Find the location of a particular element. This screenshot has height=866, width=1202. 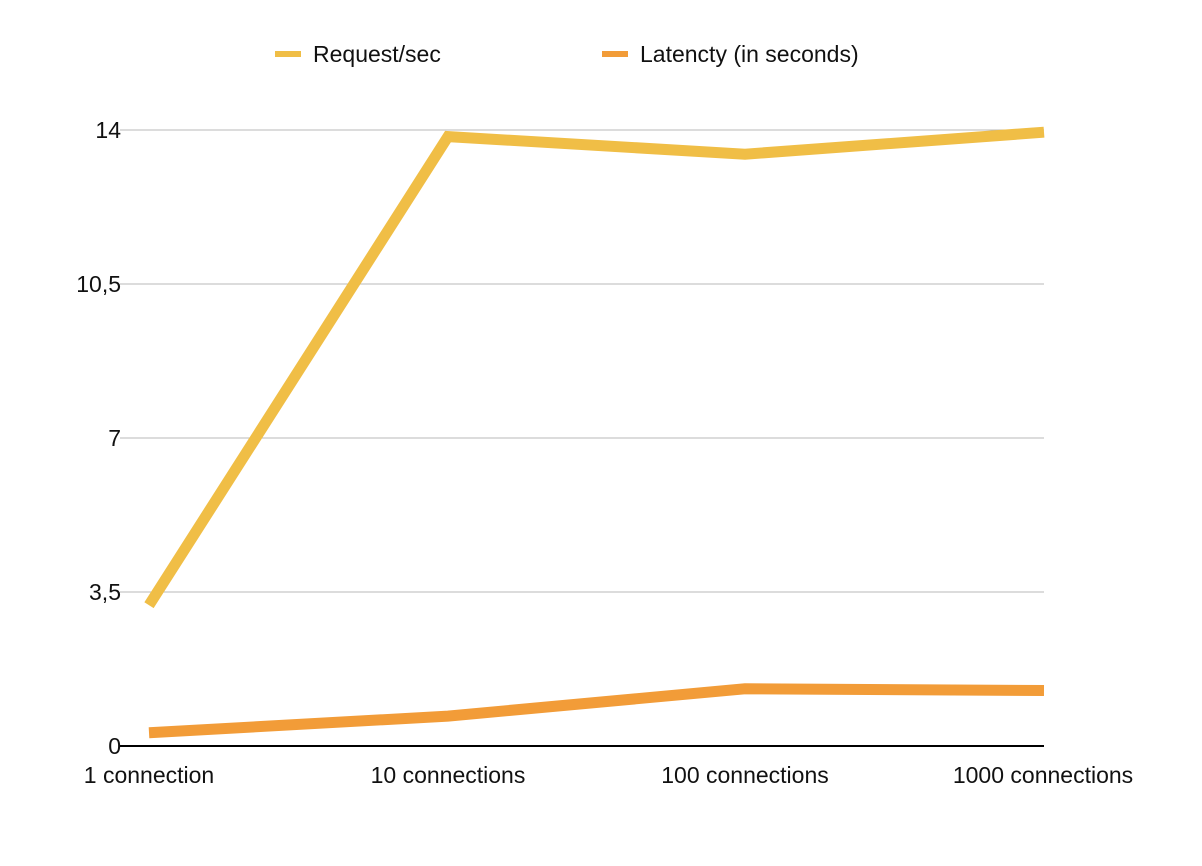

x-tick-label: 1000 connections is located at coordinates (1043, 775).